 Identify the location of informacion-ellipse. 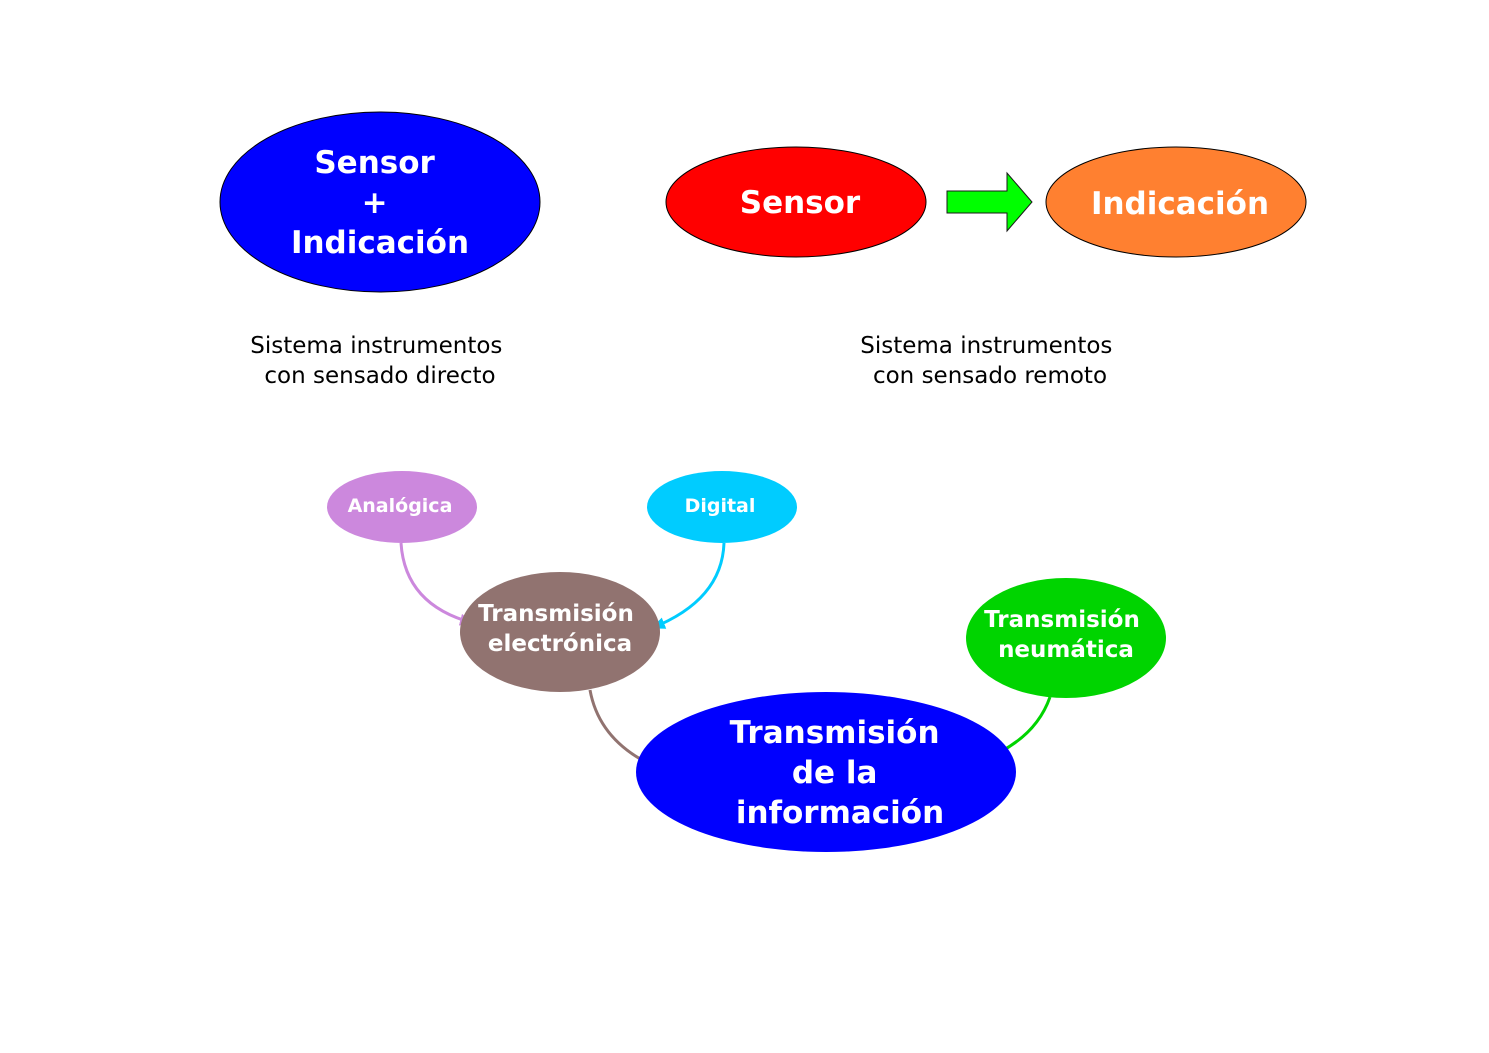
(826, 772).